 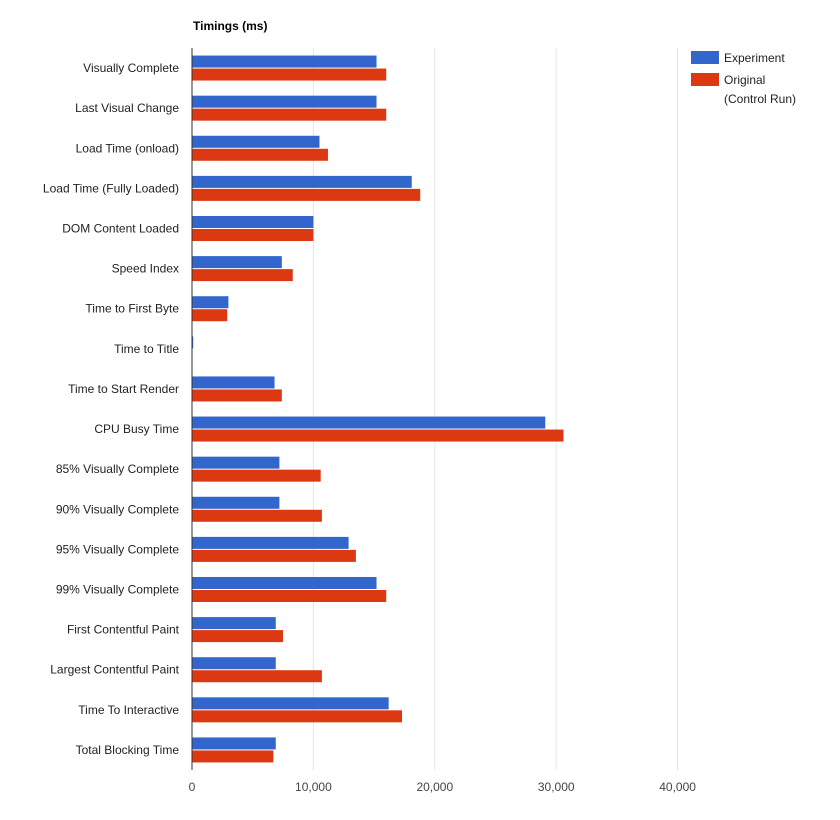 What do you see at coordinates (123, 389) in the screenshot?
I see `category-label: Time to Start Render` at bounding box center [123, 389].